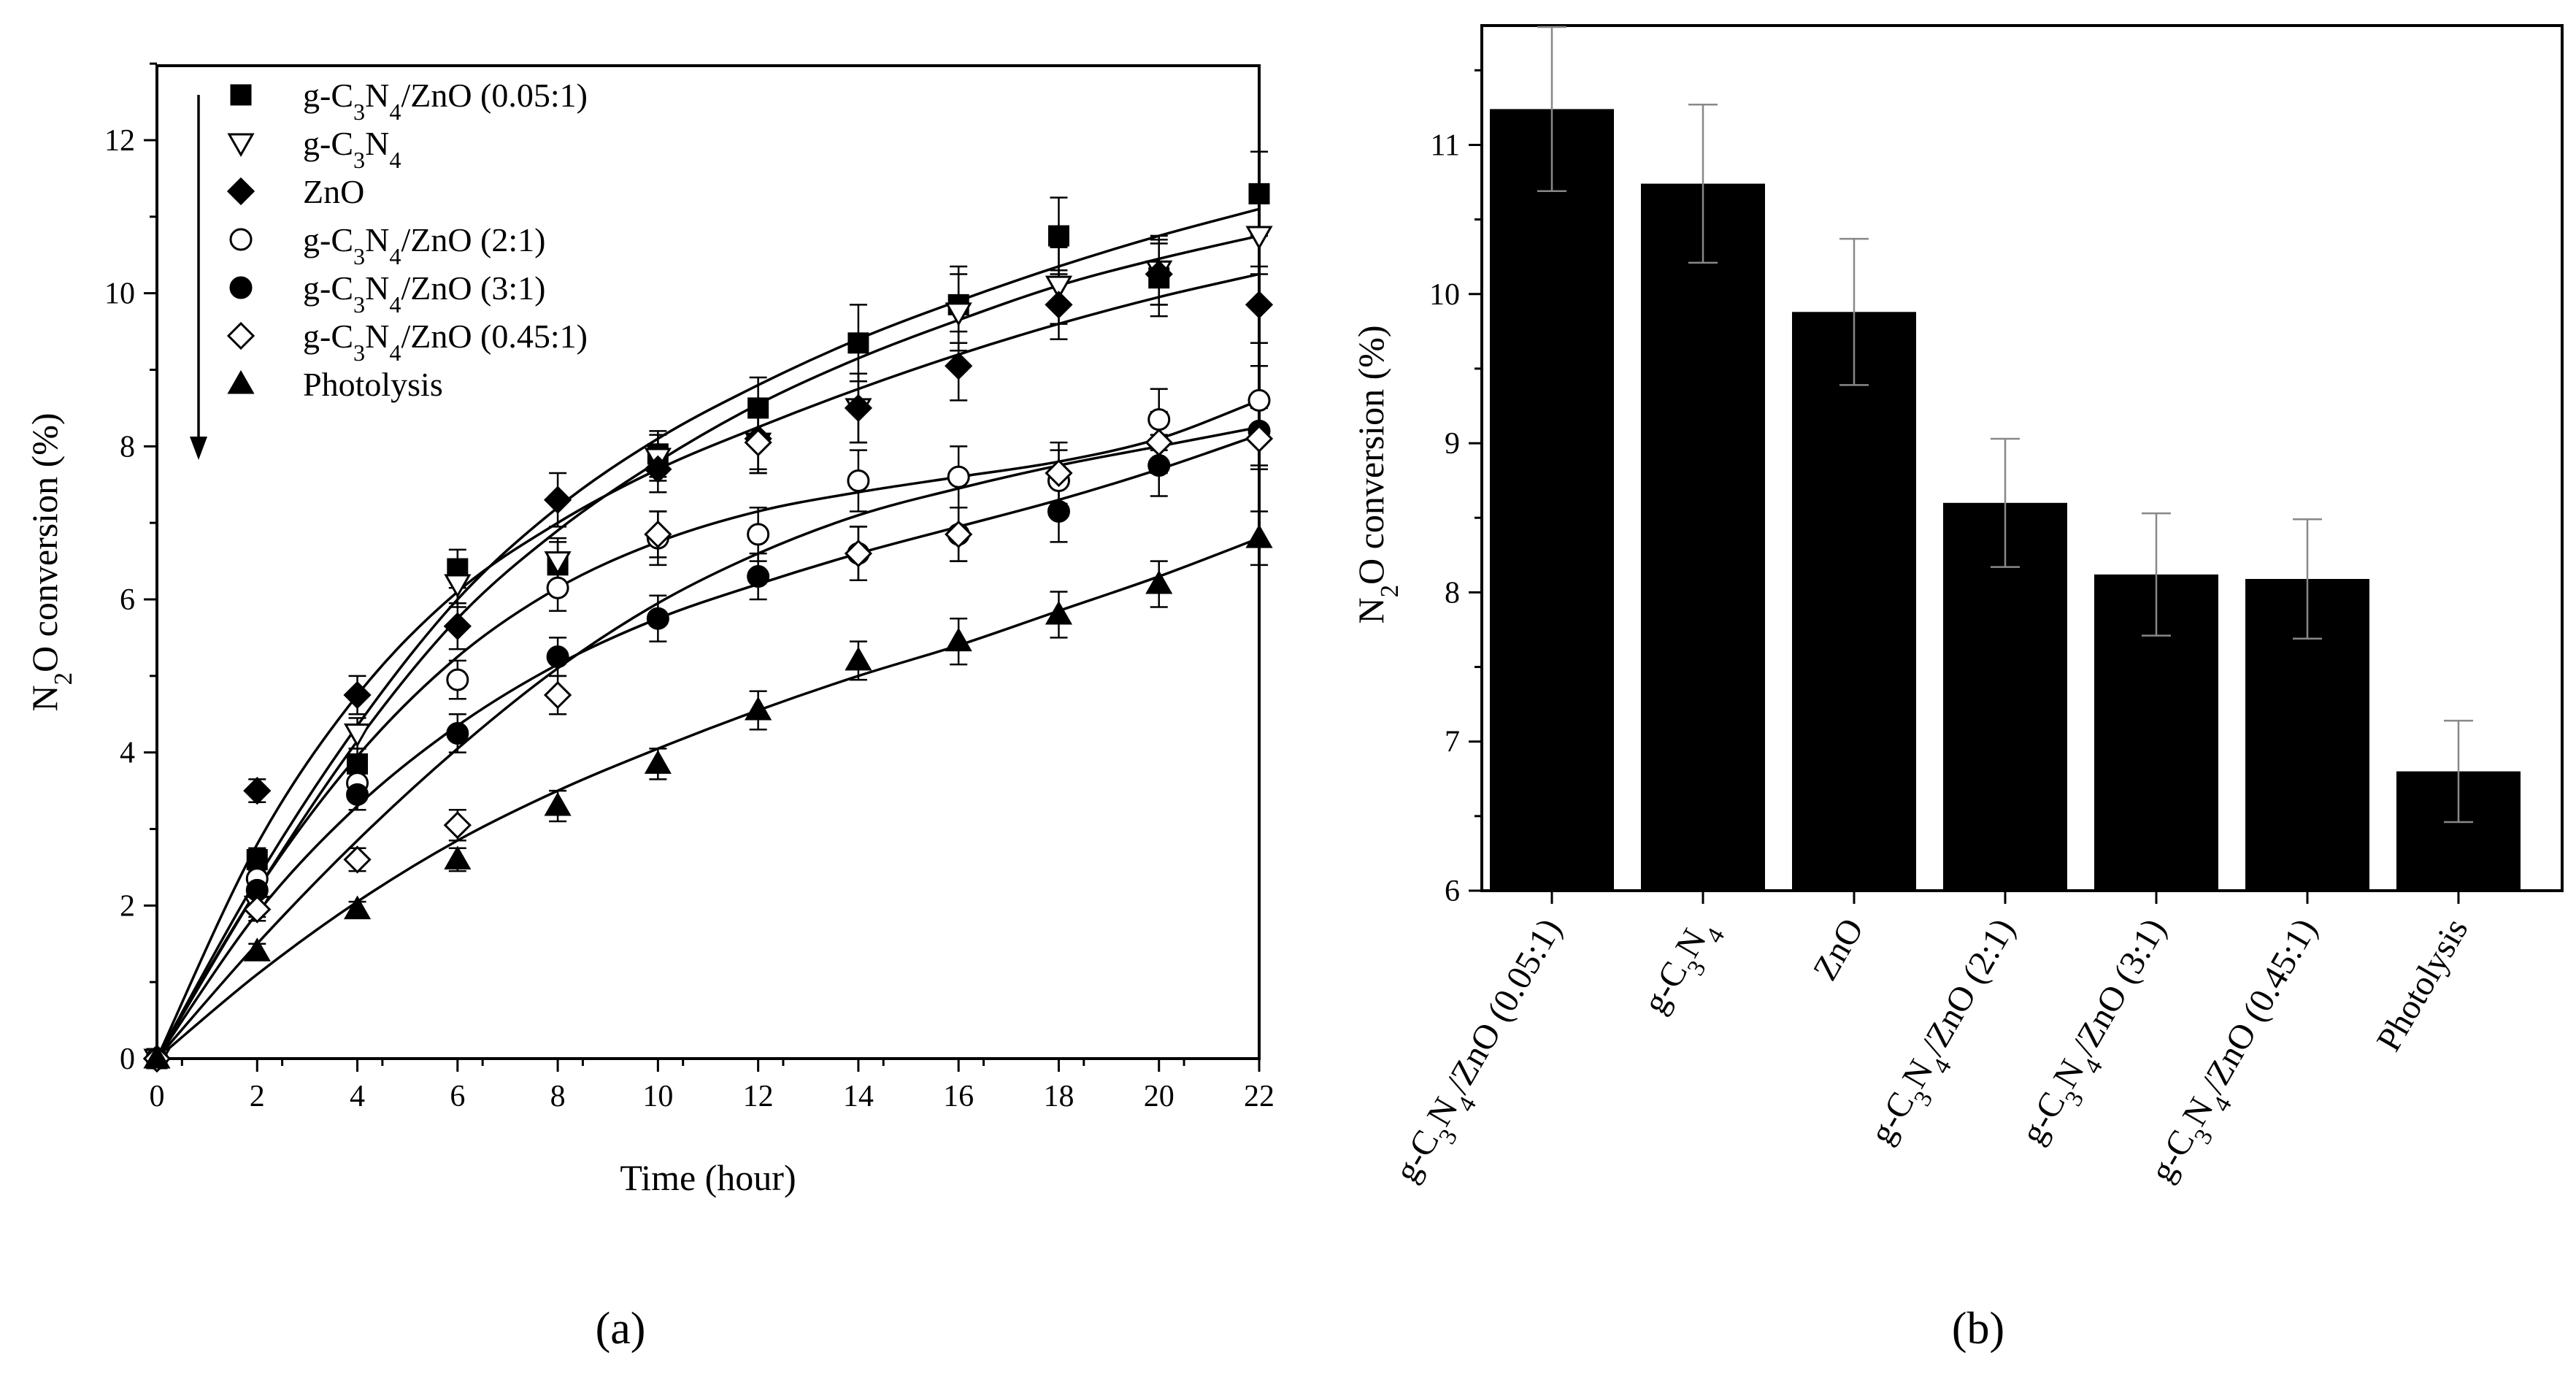 The height and width of the screenshot is (1374, 2576). I want to click on category-label-g-c3n4-zno-0-45-1: g-C3N4/ZnO (0.45:1), so click(2238, 1053).